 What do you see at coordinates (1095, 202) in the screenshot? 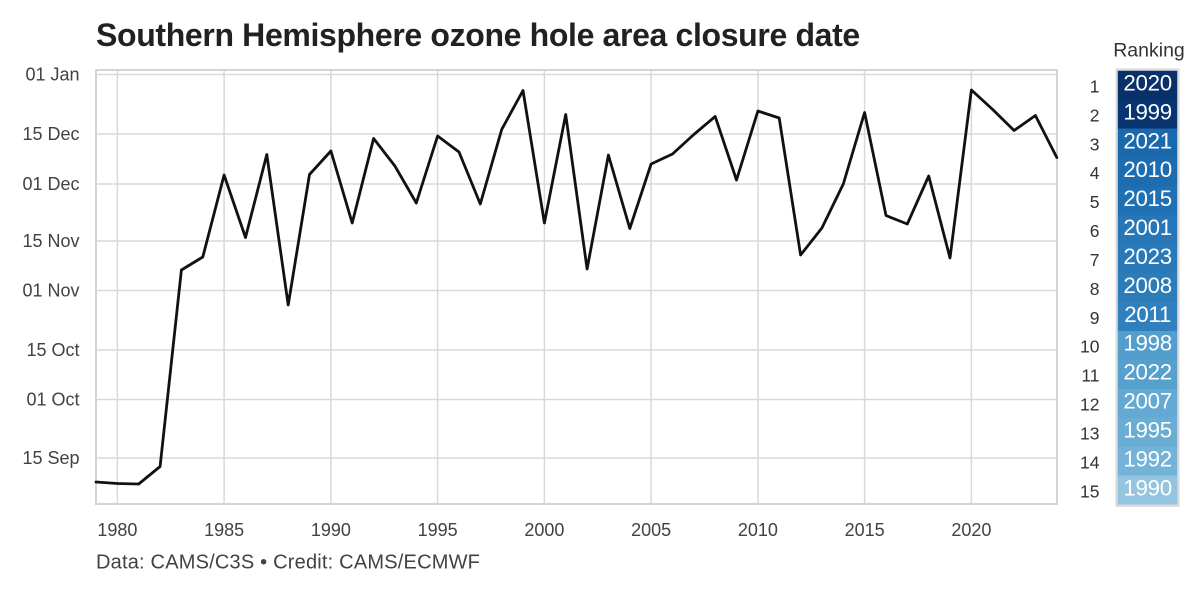
I see `svg-text: 5` at bounding box center [1095, 202].